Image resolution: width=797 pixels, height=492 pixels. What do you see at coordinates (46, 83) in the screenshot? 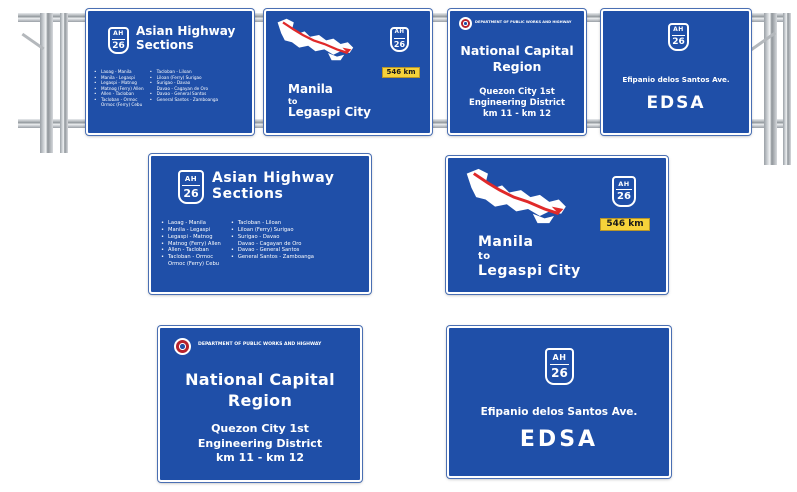
I see `gantry-left-post` at bounding box center [46, 83].